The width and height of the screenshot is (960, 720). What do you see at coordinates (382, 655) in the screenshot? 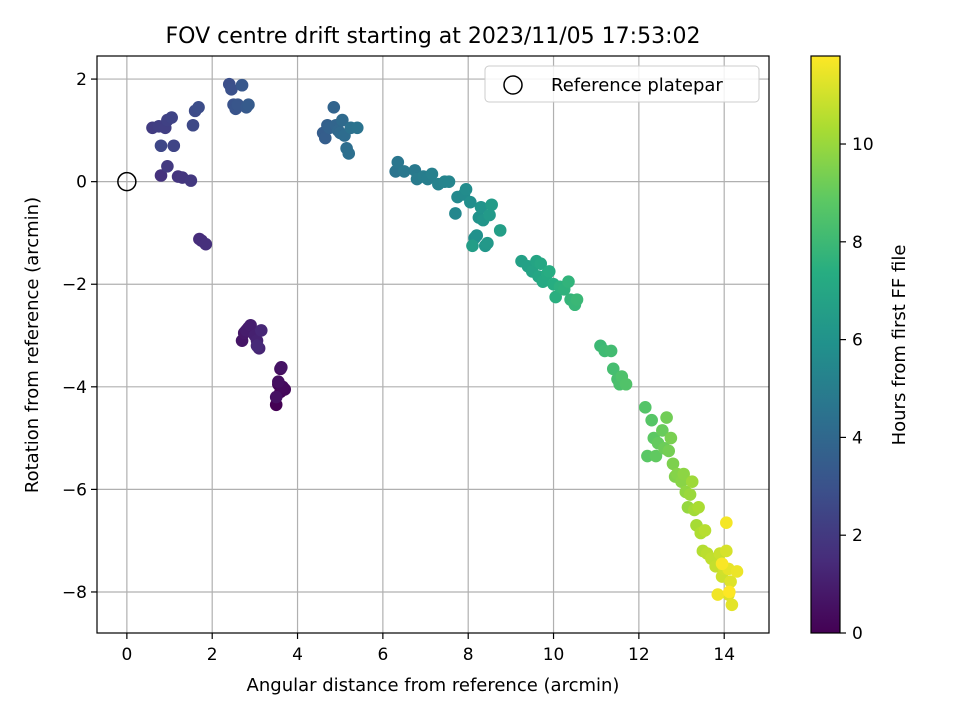
I see `x-tick-label: 6` at bounding box center [382, 655].